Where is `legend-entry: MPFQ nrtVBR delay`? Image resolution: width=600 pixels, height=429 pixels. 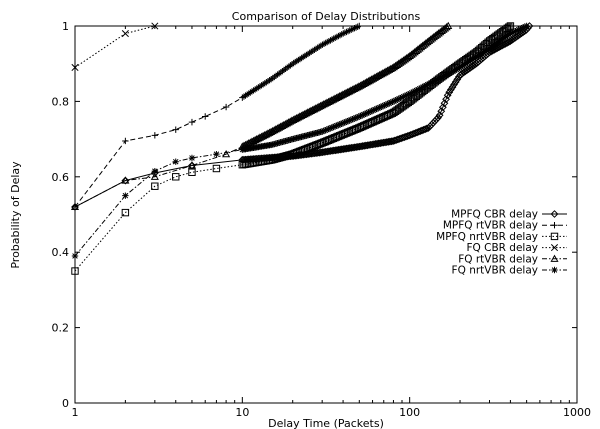 legend-entry: MPFQ nrtVBR delay is located at coordinates (501, 237).